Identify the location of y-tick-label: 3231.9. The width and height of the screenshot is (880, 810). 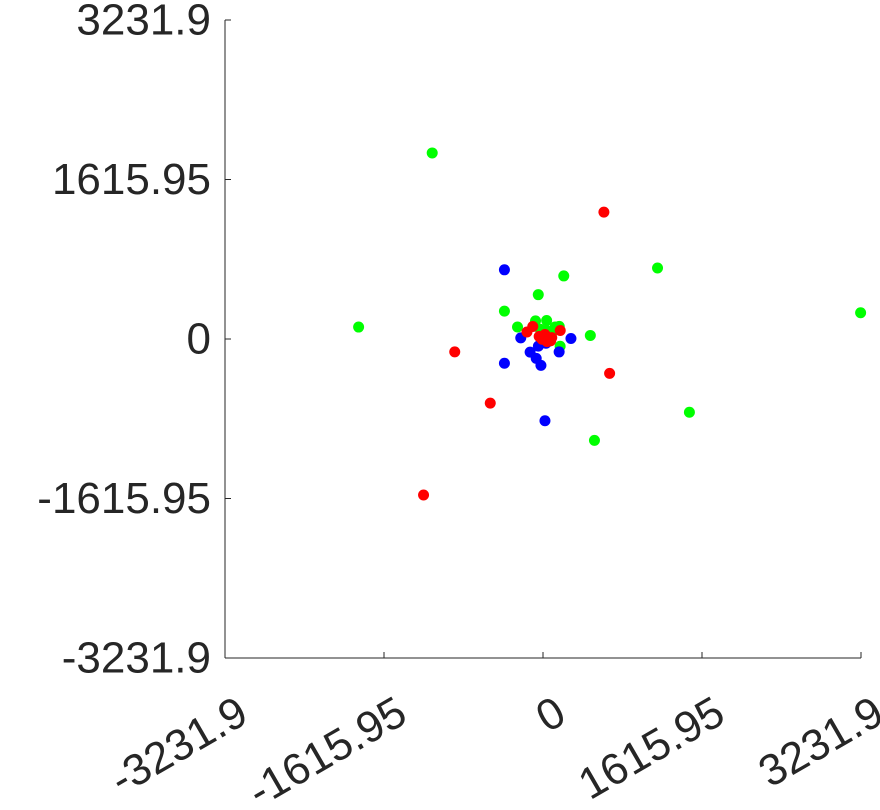
(143, 22).